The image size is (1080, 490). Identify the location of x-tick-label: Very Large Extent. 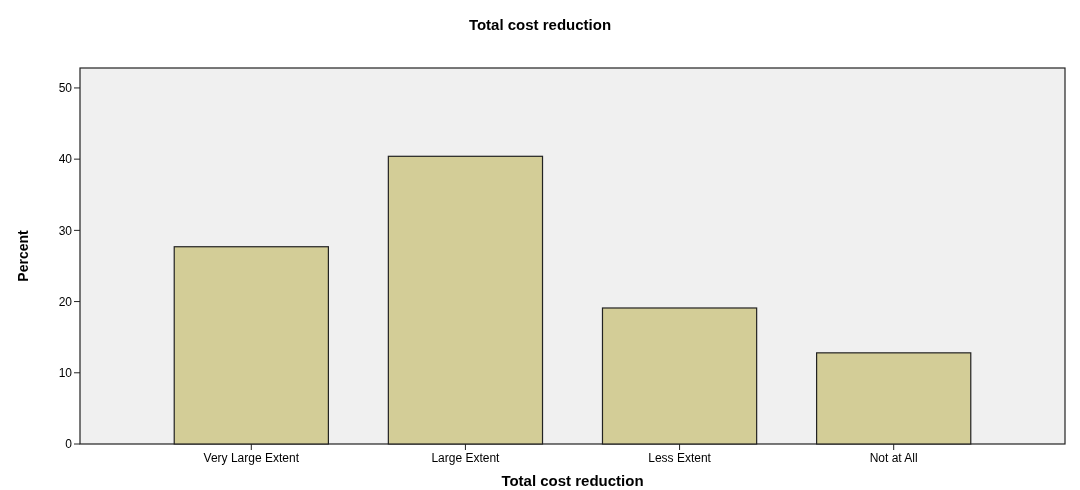
(251, 458).